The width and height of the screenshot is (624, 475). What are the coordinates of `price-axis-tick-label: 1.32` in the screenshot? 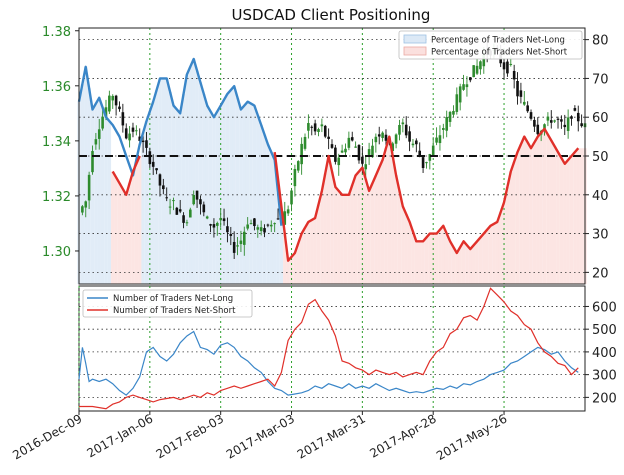 It's located at (56, 197).